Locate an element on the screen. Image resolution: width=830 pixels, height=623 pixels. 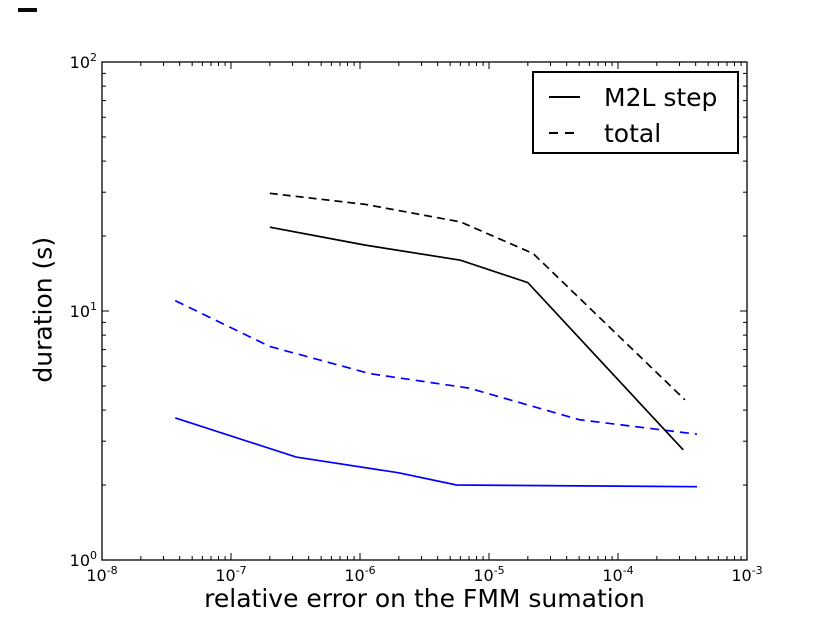
legend-line-dashed-icon is located at coordinates (564, 133).